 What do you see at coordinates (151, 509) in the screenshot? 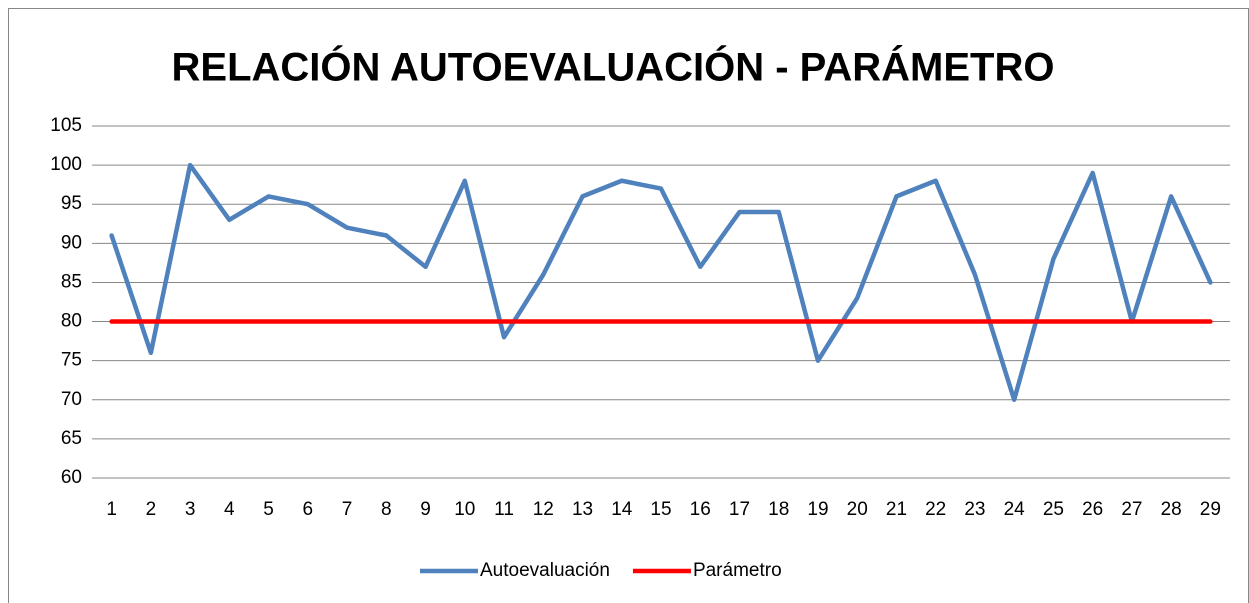
I see `x-tick-label: 2` at bounding box center [151, 509].